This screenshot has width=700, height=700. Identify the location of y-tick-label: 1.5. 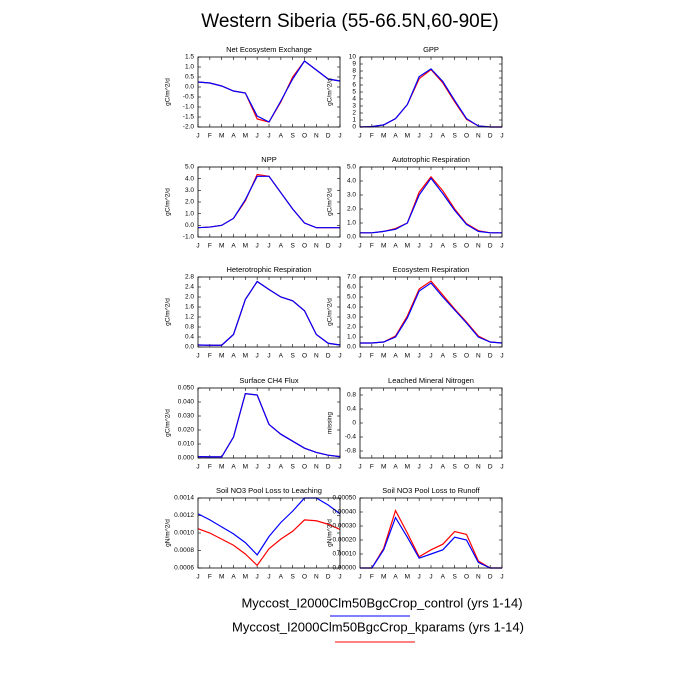
(189, 57).